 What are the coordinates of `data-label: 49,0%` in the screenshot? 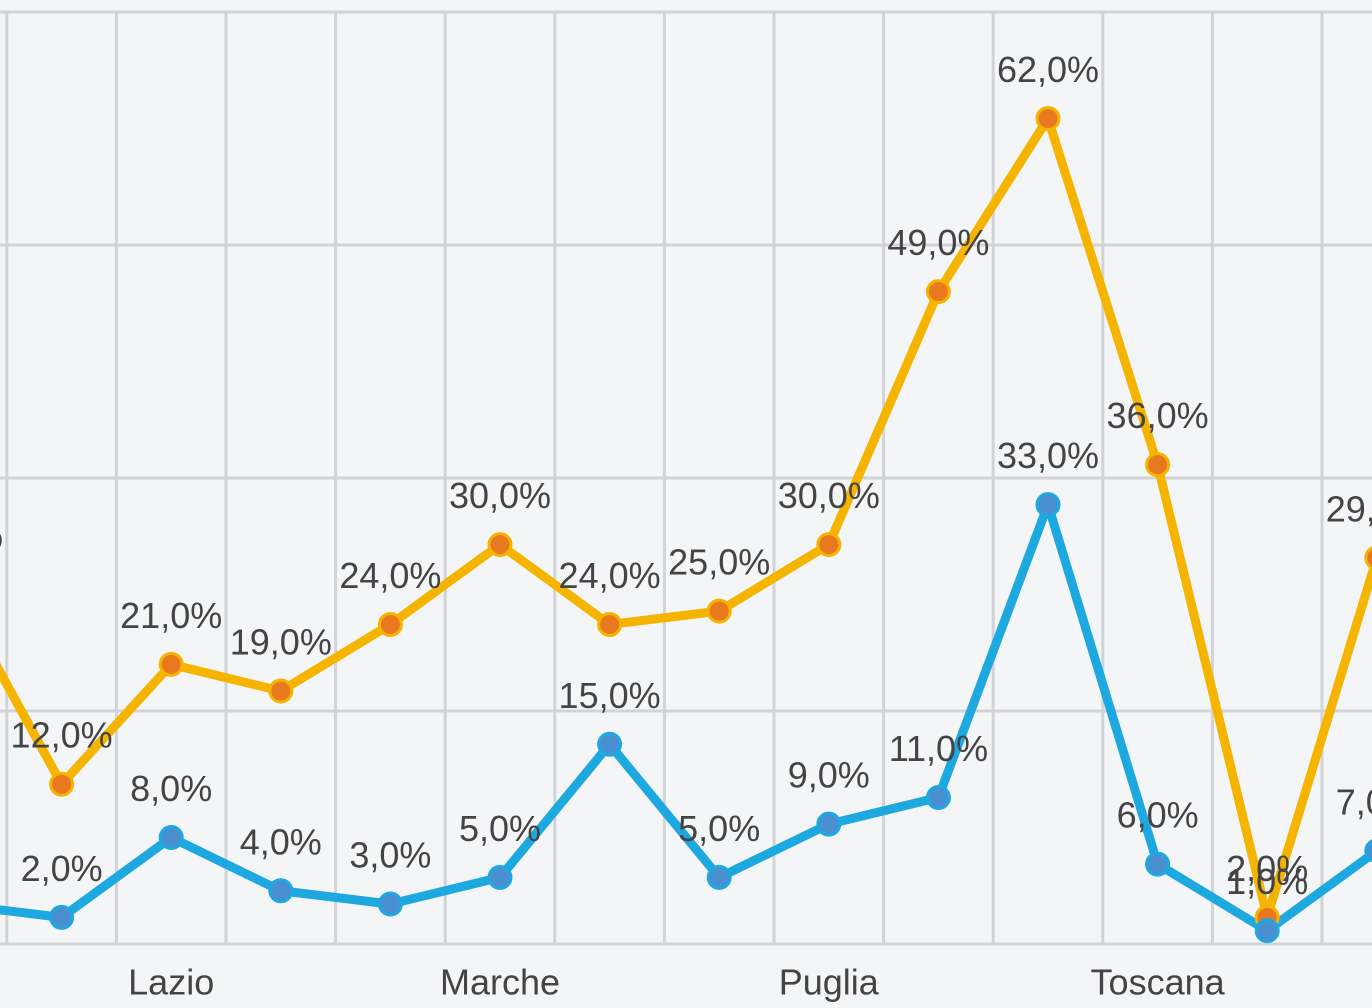 It's located at (938, 242).